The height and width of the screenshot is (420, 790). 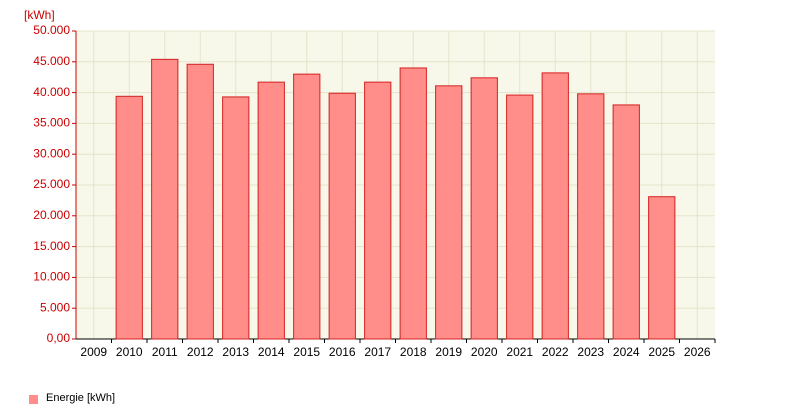 I want to click on x-tick-label: 2011, so click(x=165, y=352).